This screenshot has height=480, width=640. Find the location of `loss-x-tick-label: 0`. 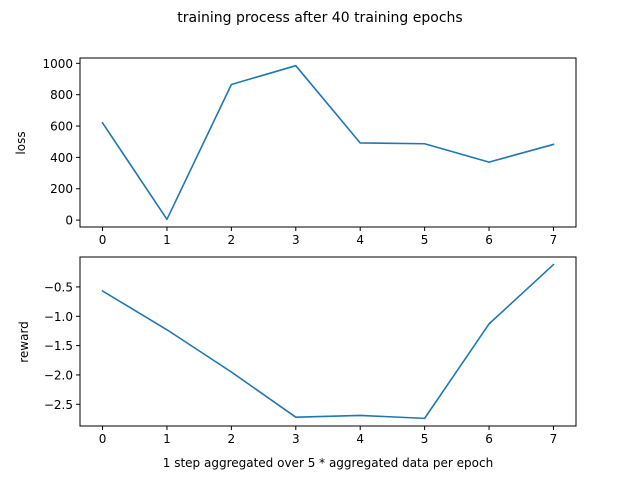

loss-x-tick-label: 0 is located at coordinates (103, 240).